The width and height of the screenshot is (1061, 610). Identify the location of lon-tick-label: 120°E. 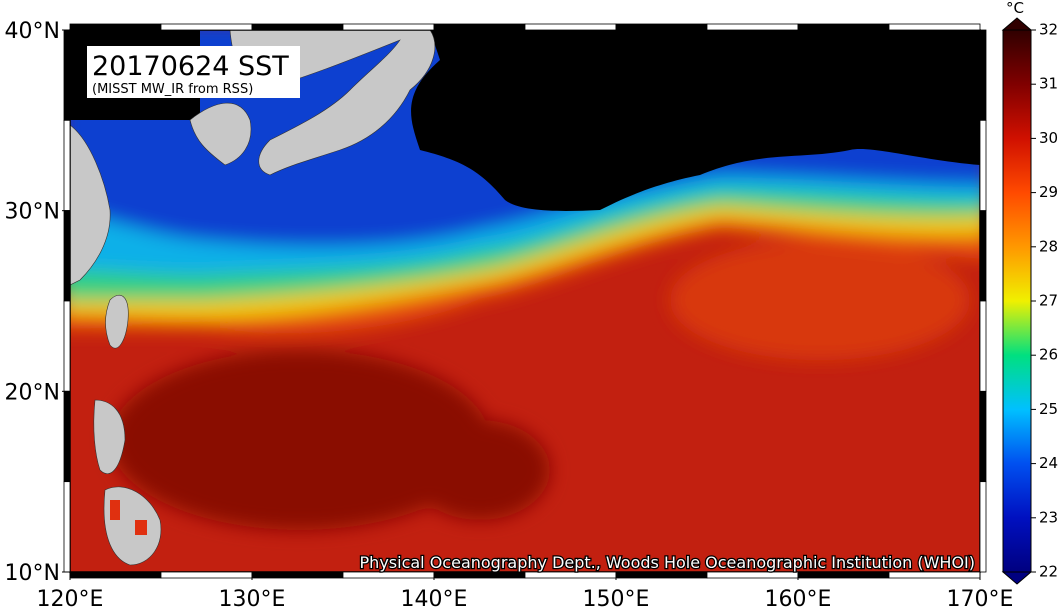
(70, 598).